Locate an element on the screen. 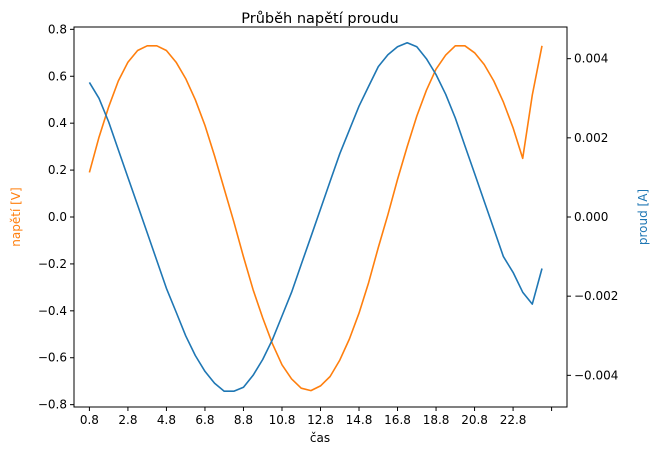 Image resolution: width=659 pixels, height=456 pixels. y-right-tick-label: 0.000 is located at coordinates (591, 217).